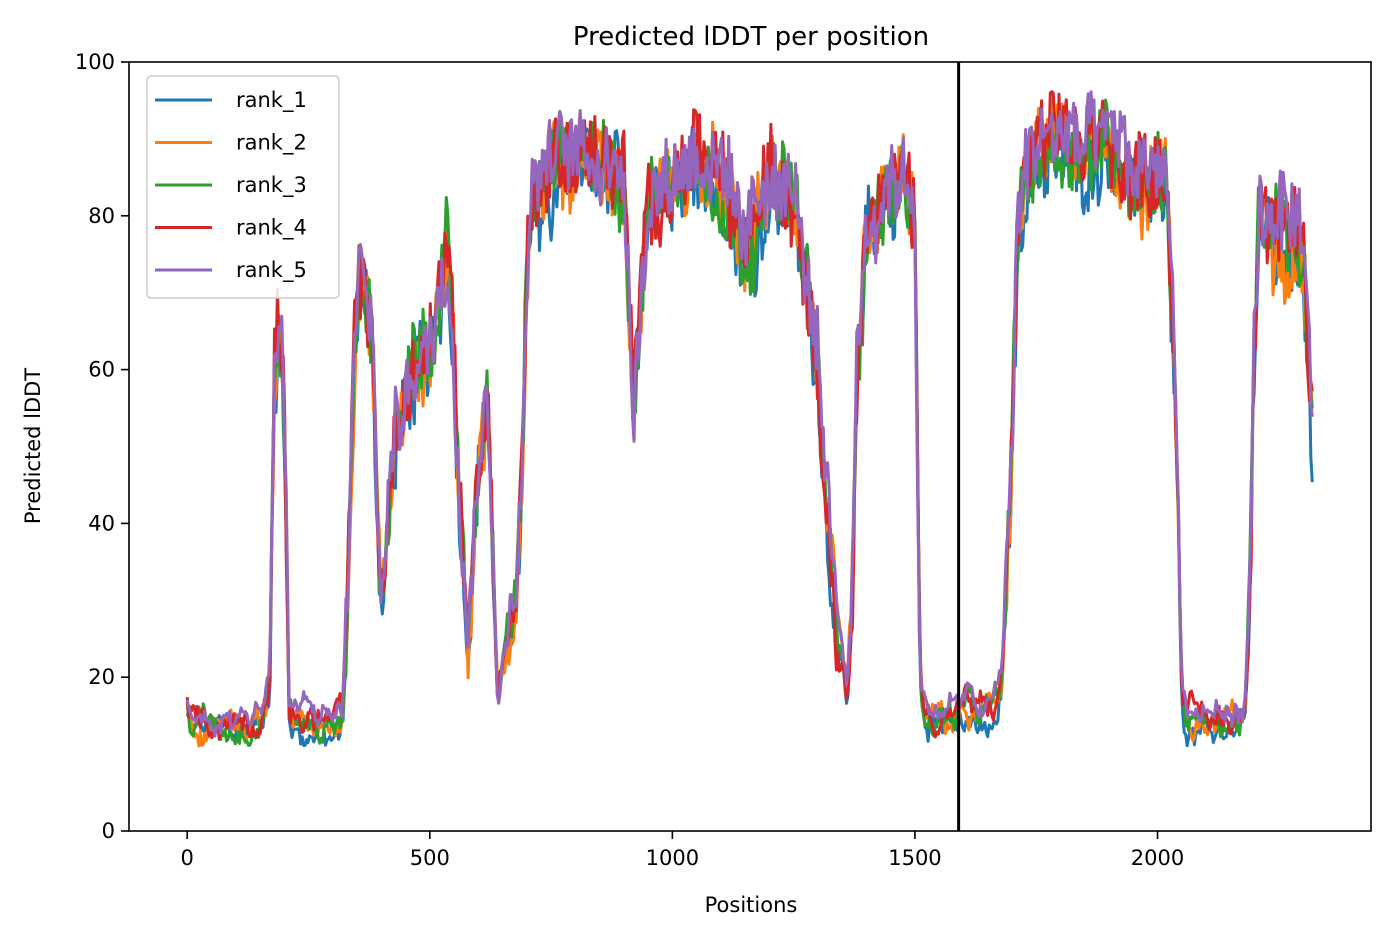 This screenshot has height=939, width=1391. I want to click on y-tick-label: 20, so click(101, 677).